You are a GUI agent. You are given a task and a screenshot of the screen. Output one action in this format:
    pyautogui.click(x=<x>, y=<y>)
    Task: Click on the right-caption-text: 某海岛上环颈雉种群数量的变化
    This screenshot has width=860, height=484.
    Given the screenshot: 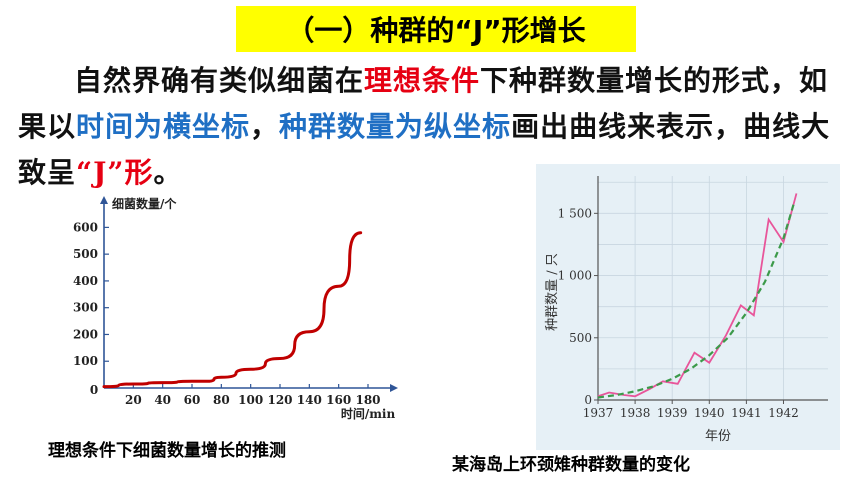 What is the action you would take?
    pyautogui.click(x=571, y=465)
    